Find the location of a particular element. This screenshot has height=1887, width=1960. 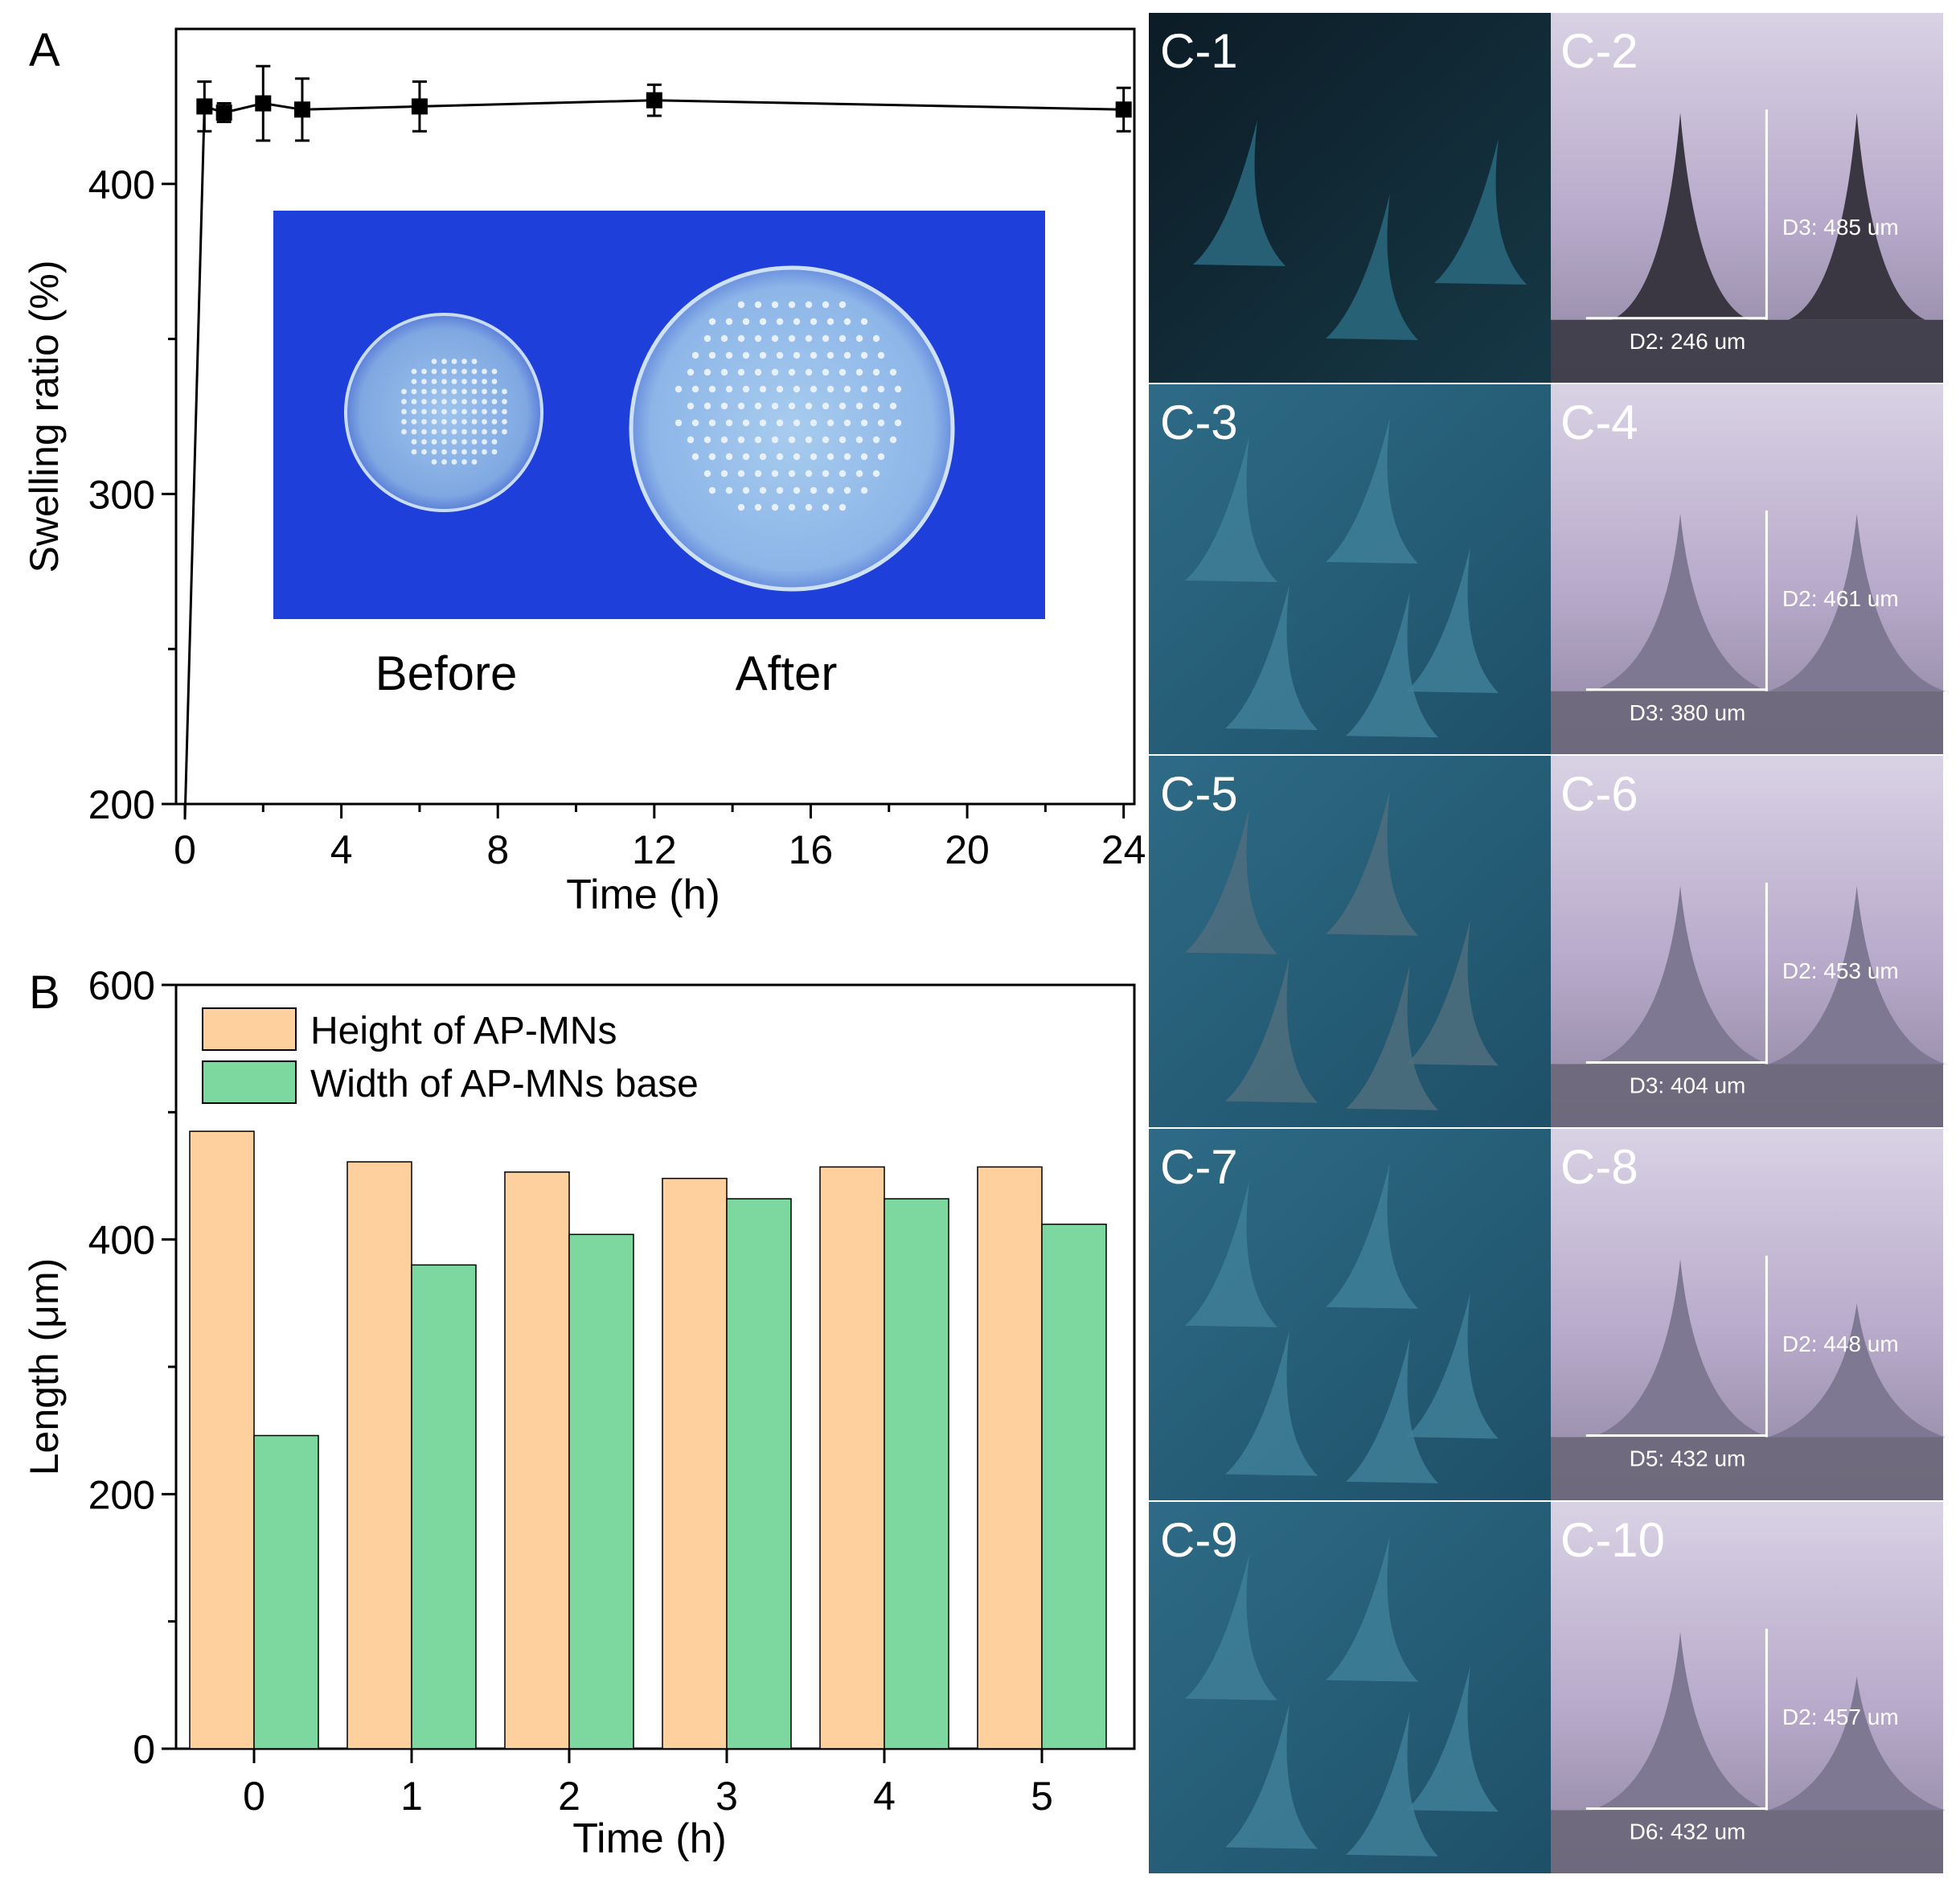

x-tick-label: 24 is located at coordinates (1123, 849).